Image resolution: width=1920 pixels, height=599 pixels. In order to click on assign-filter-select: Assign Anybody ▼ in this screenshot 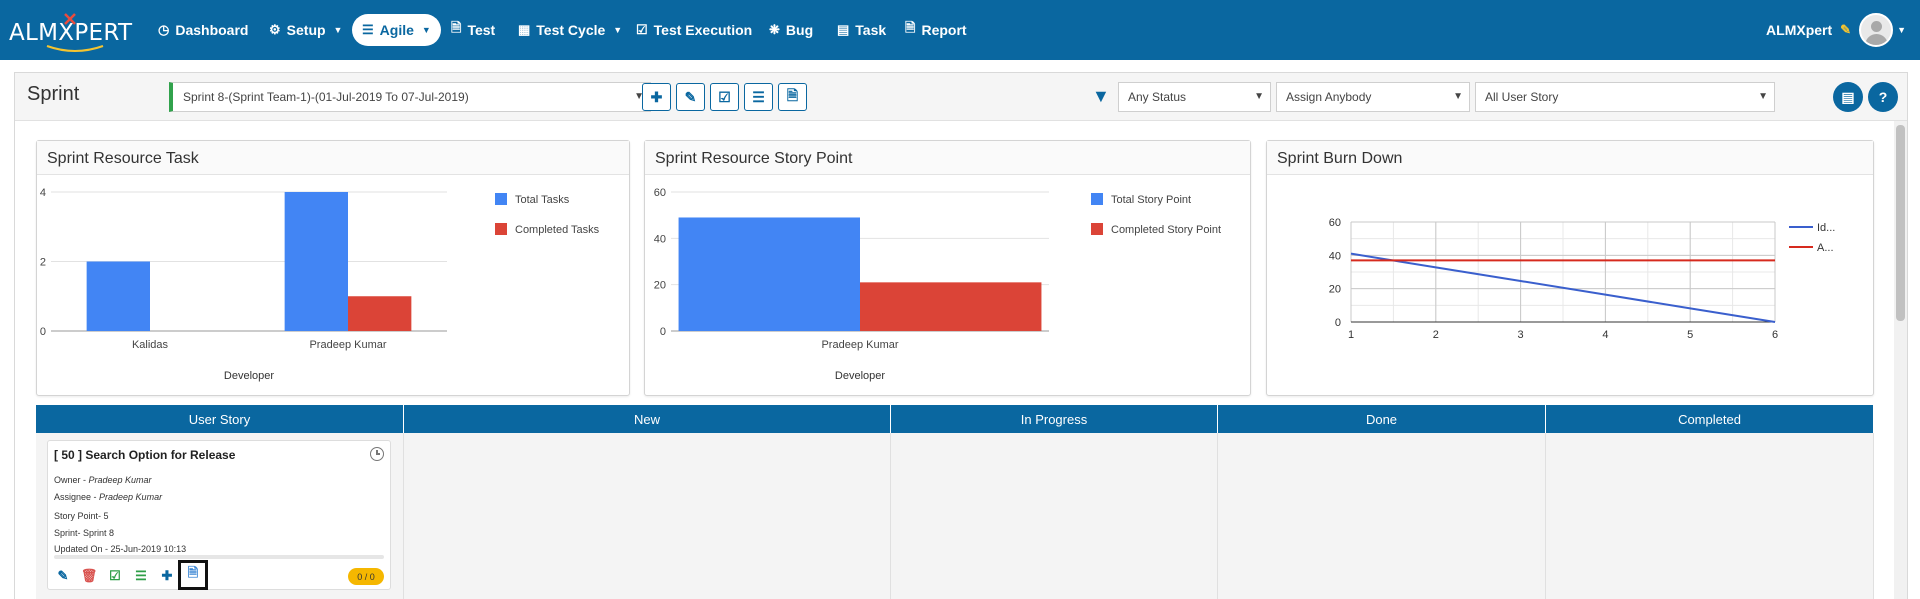, I will do `click(1373, 97)`.